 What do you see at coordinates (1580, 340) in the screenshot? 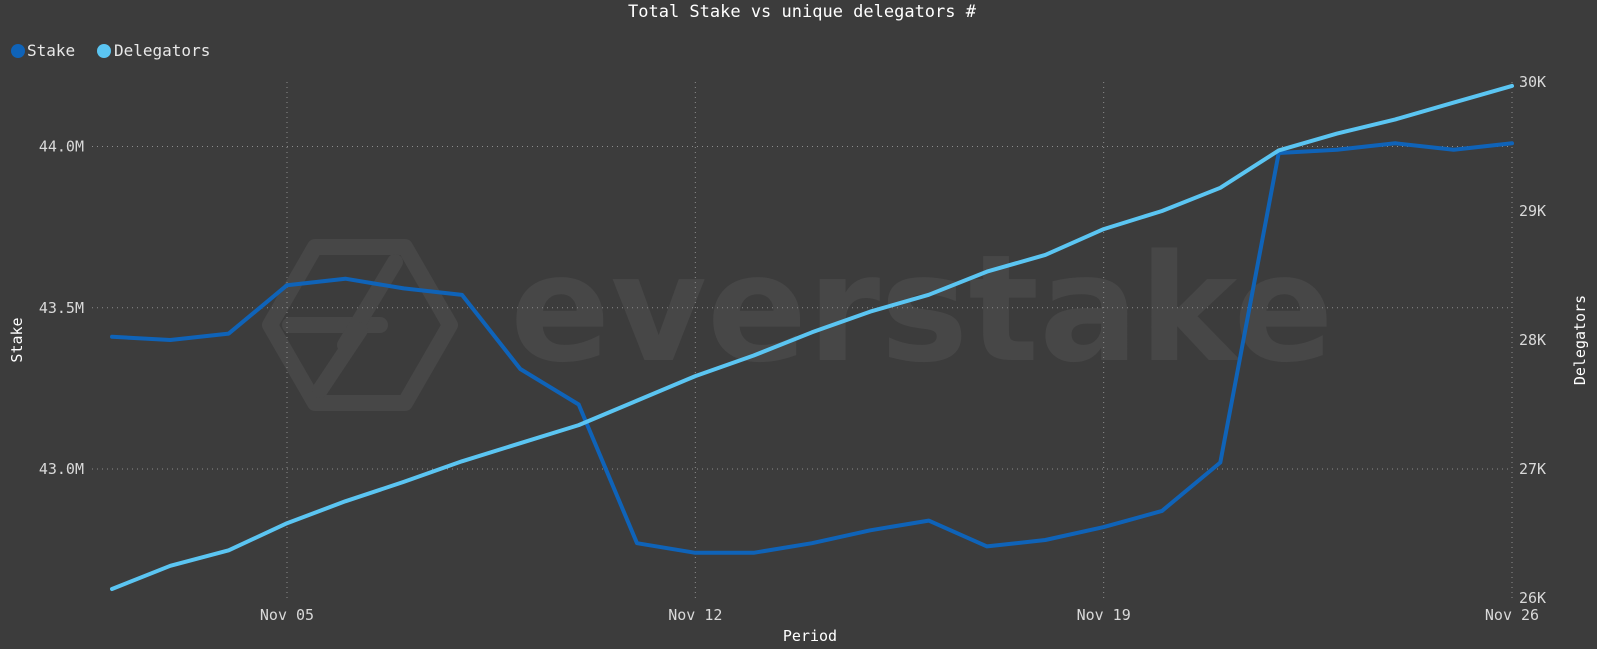
I see `y-axis-right-label: Delegators` at bounding box center [1580, 340].